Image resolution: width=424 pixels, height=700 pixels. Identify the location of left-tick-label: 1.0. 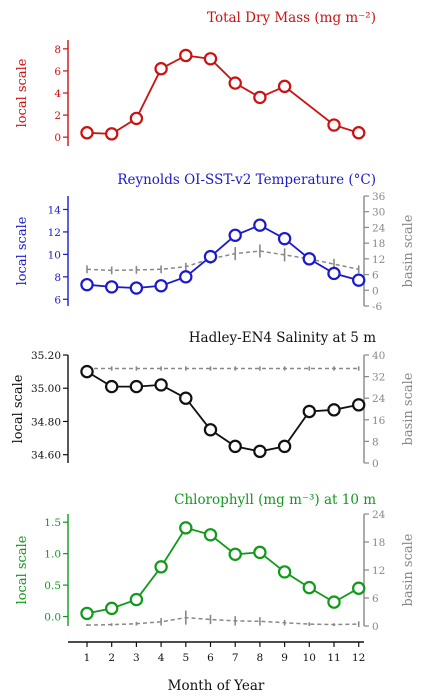
(52, 555).